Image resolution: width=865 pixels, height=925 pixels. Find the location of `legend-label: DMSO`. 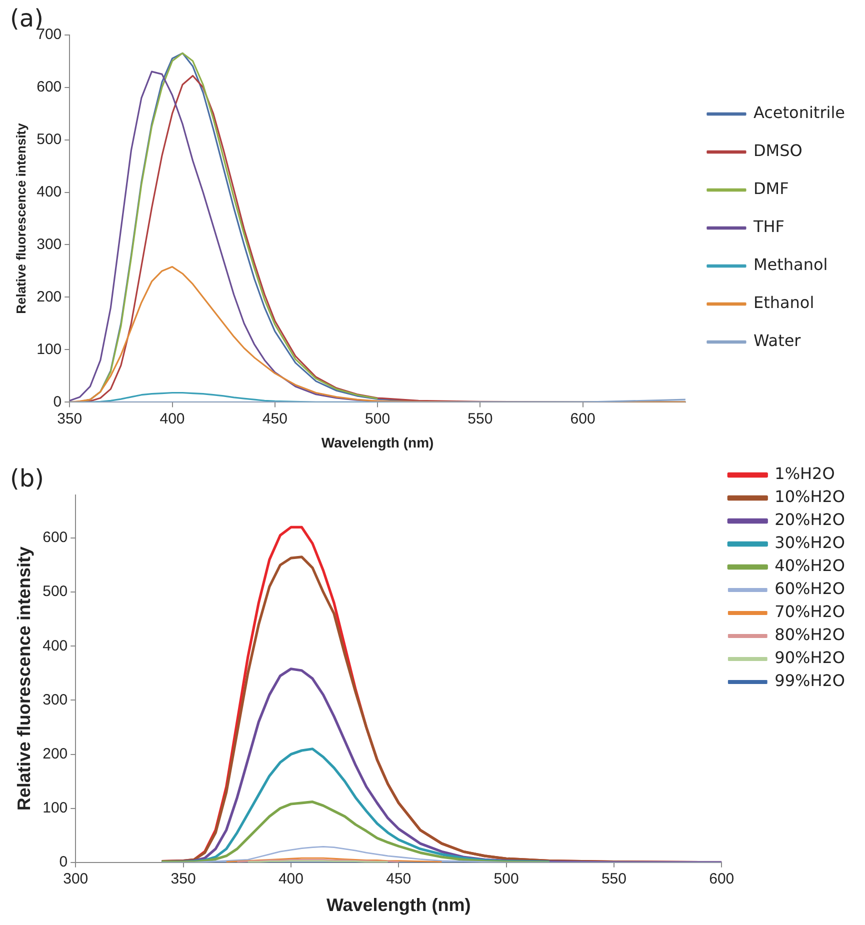

legend-label: DMSO is located at coordinates (777, 150).